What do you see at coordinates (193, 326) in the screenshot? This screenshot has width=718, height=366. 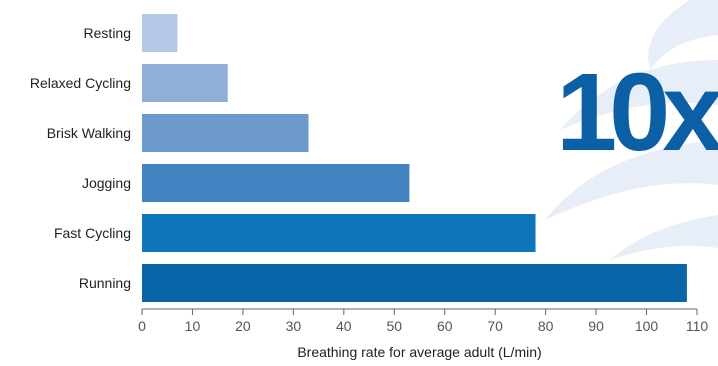 I see `x-tick-label: 10` at bounding box center [193, 326].